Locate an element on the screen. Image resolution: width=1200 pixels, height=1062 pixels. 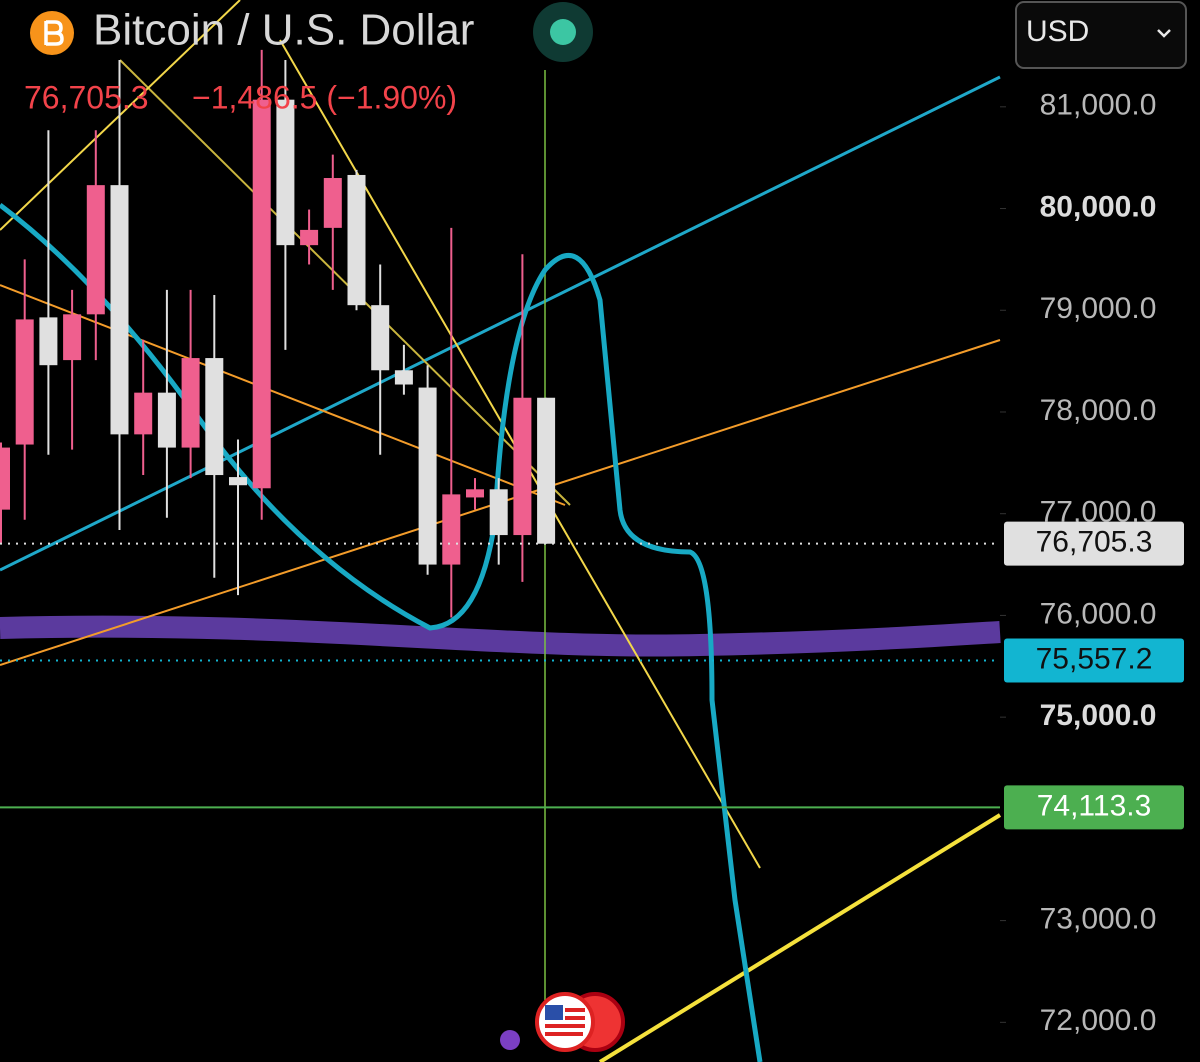
flag-canton is located at coordinates (554, 1012).